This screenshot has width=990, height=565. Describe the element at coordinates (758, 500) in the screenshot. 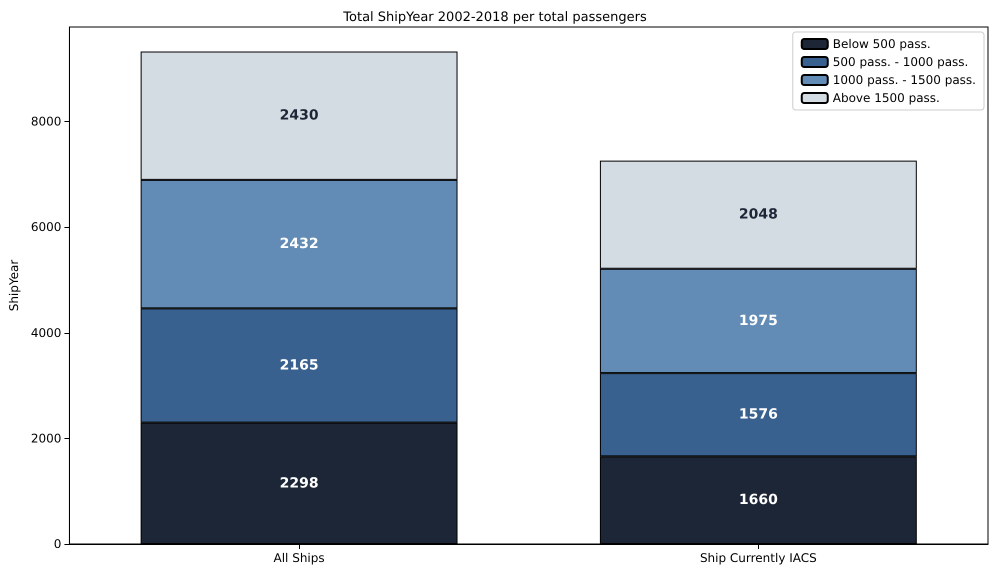

I see `data-label: 1660` at that location.